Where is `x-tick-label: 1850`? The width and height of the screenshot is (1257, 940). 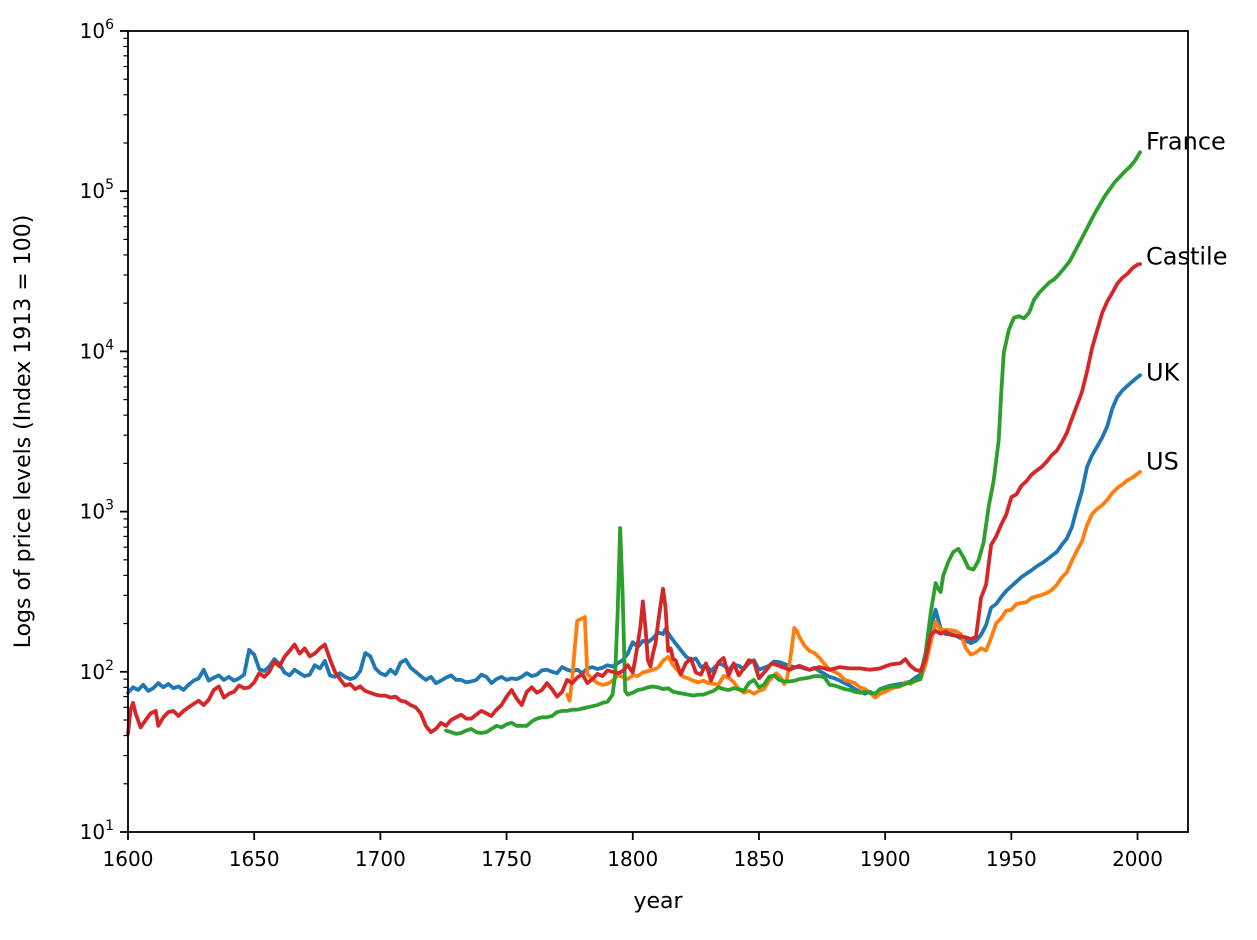 x-tick-label: 1850 is located at coordinates (758, 859).